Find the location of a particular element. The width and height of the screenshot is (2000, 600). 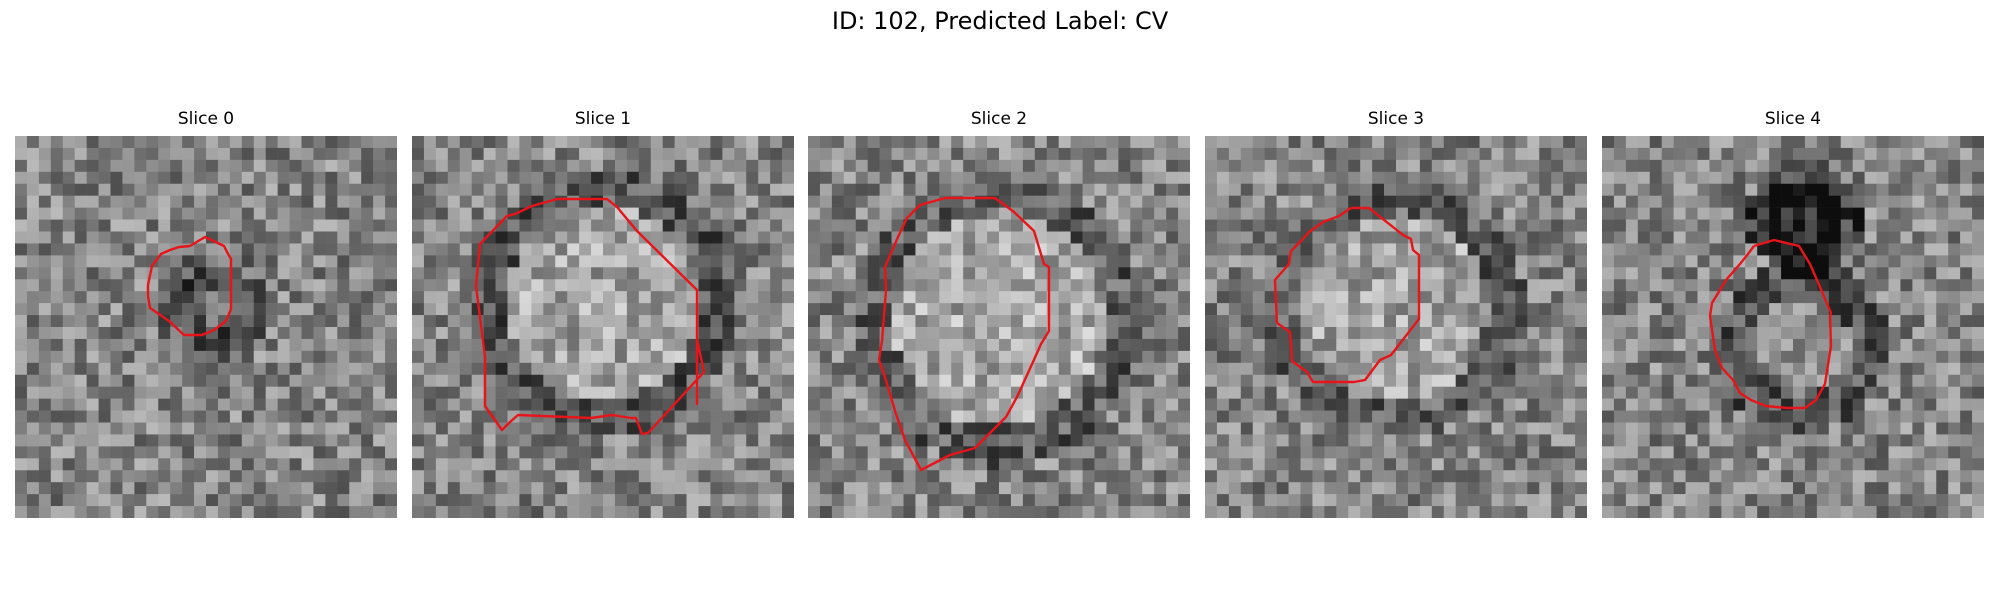

slice-title-0: Slice 0 is located at coordinates (206, 119).